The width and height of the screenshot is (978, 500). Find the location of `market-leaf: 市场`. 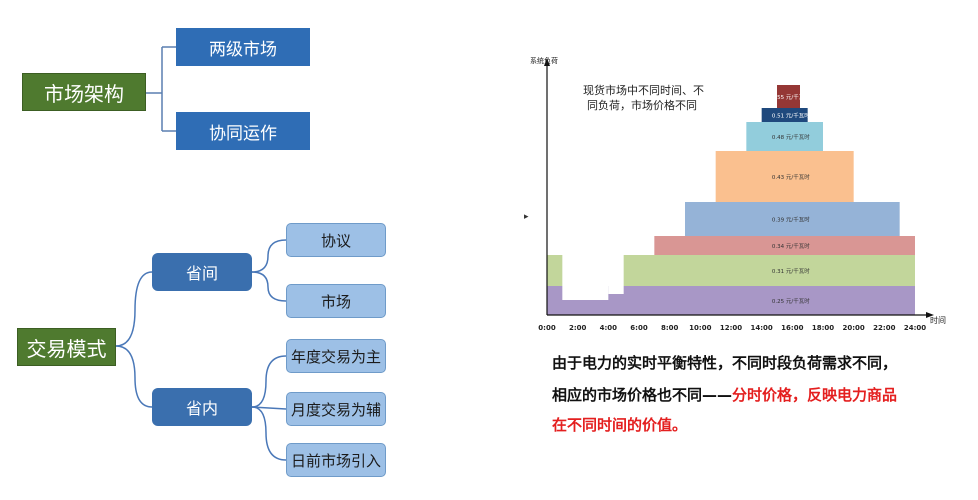

market-leaf: 市场 is located at coordinates (336, 301).